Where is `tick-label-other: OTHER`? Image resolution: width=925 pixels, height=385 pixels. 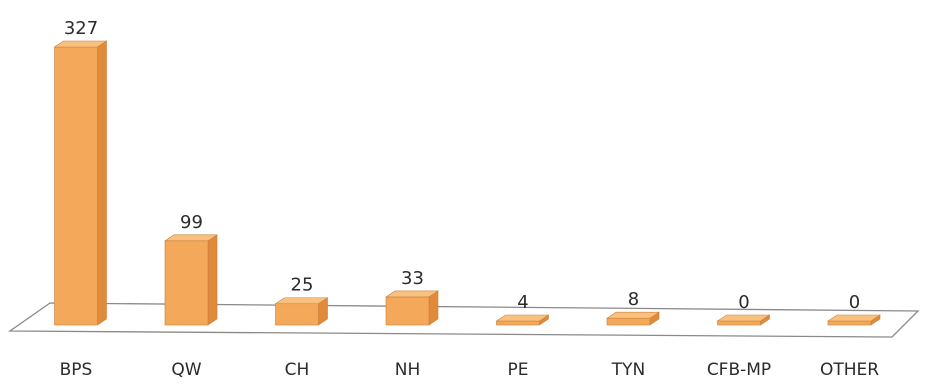
tick-label-other: OTHER is located at coordinates (849, 370).